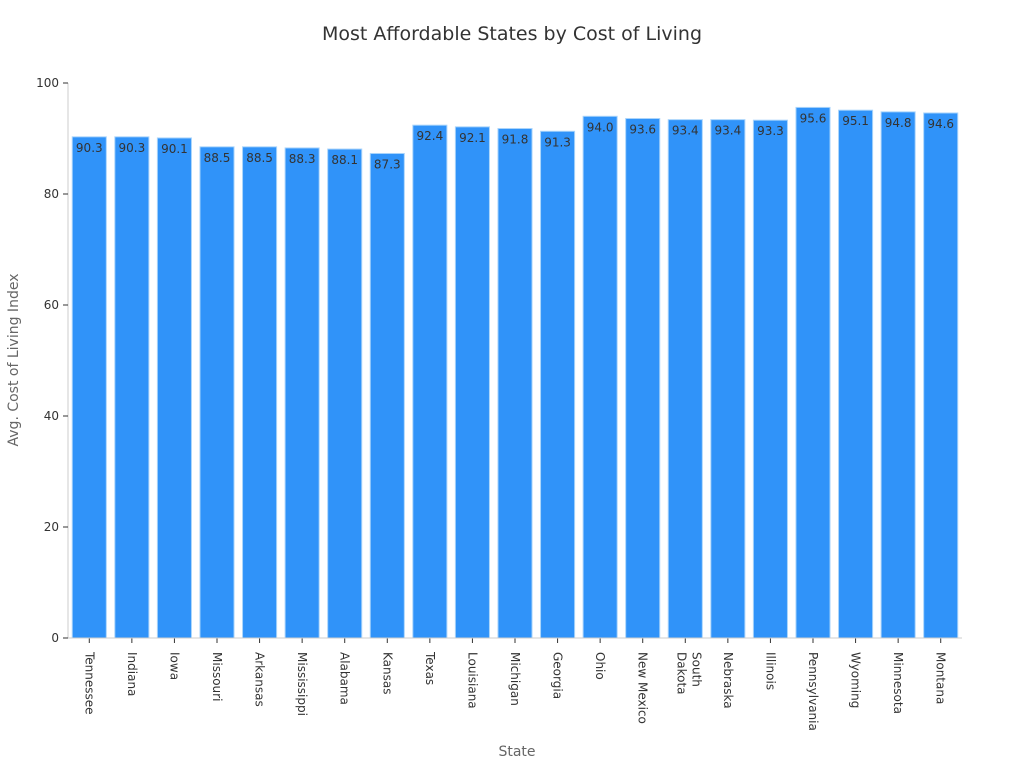 The image size is (1024, 768). What do you see at coordinates (856, 680) in the screenshot?
I see `x-tick-label: Wyoming` at bounding box center [856, 680].